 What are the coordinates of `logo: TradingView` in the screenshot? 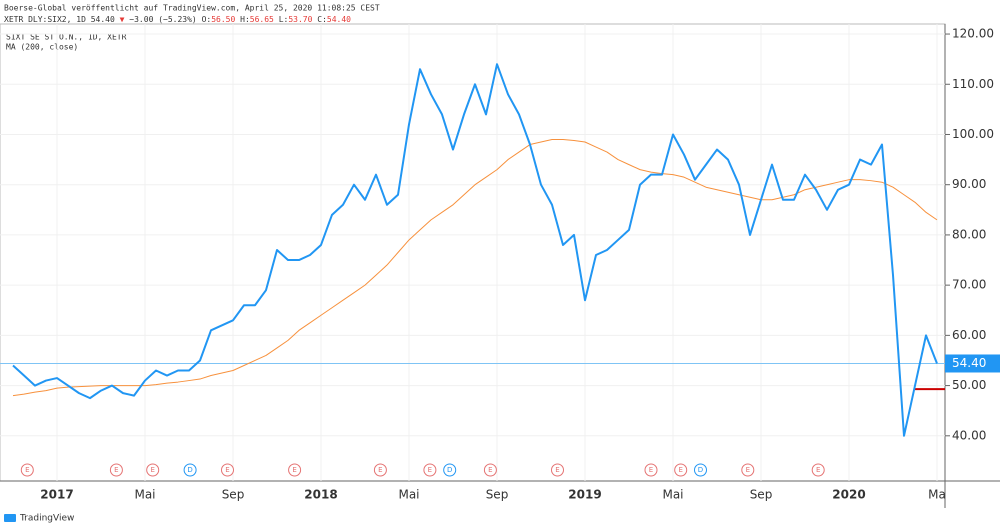 It's located at (39, 519).